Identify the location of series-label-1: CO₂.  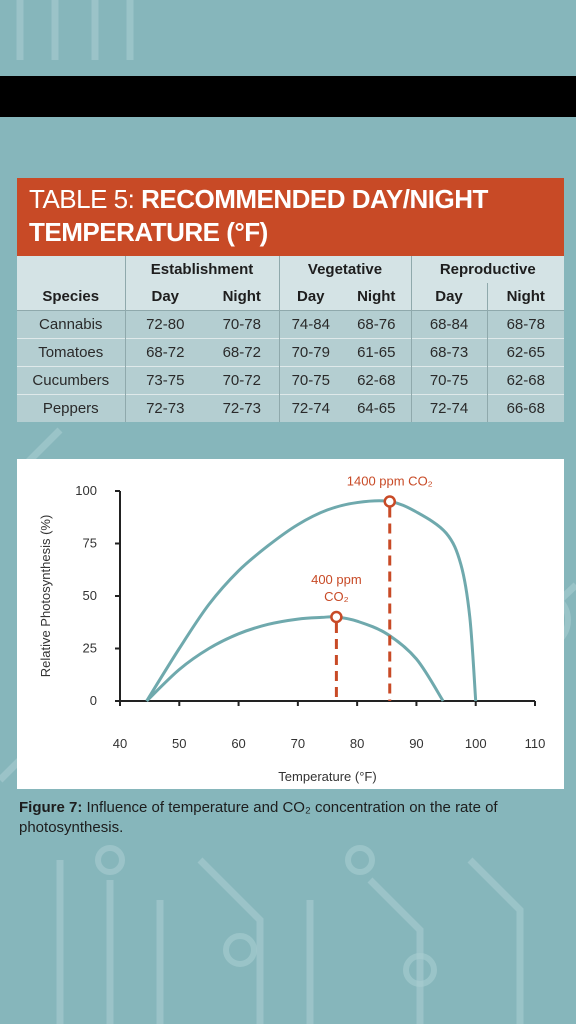
(336, 596).